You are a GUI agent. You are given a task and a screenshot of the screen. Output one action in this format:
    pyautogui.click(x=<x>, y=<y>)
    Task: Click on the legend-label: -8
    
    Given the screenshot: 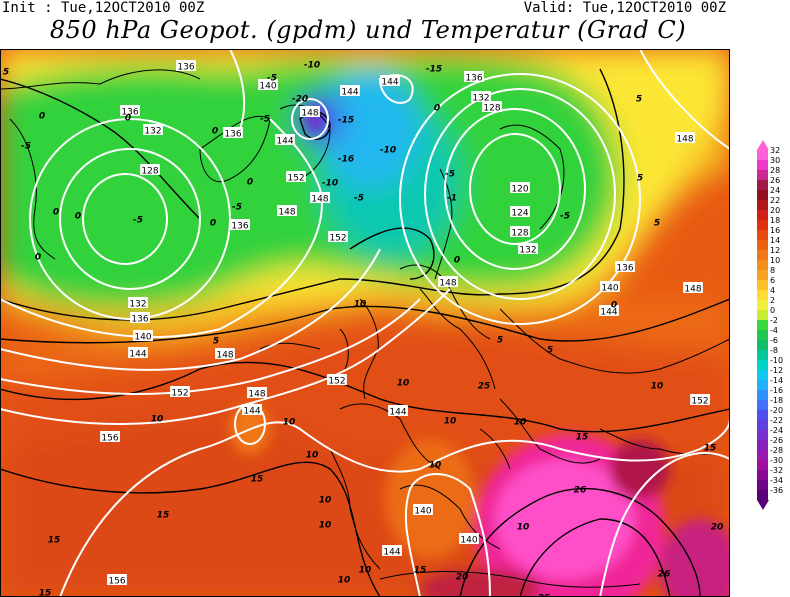 What is the action you would take?
    pyautogui.click(x=774, y=350)
    